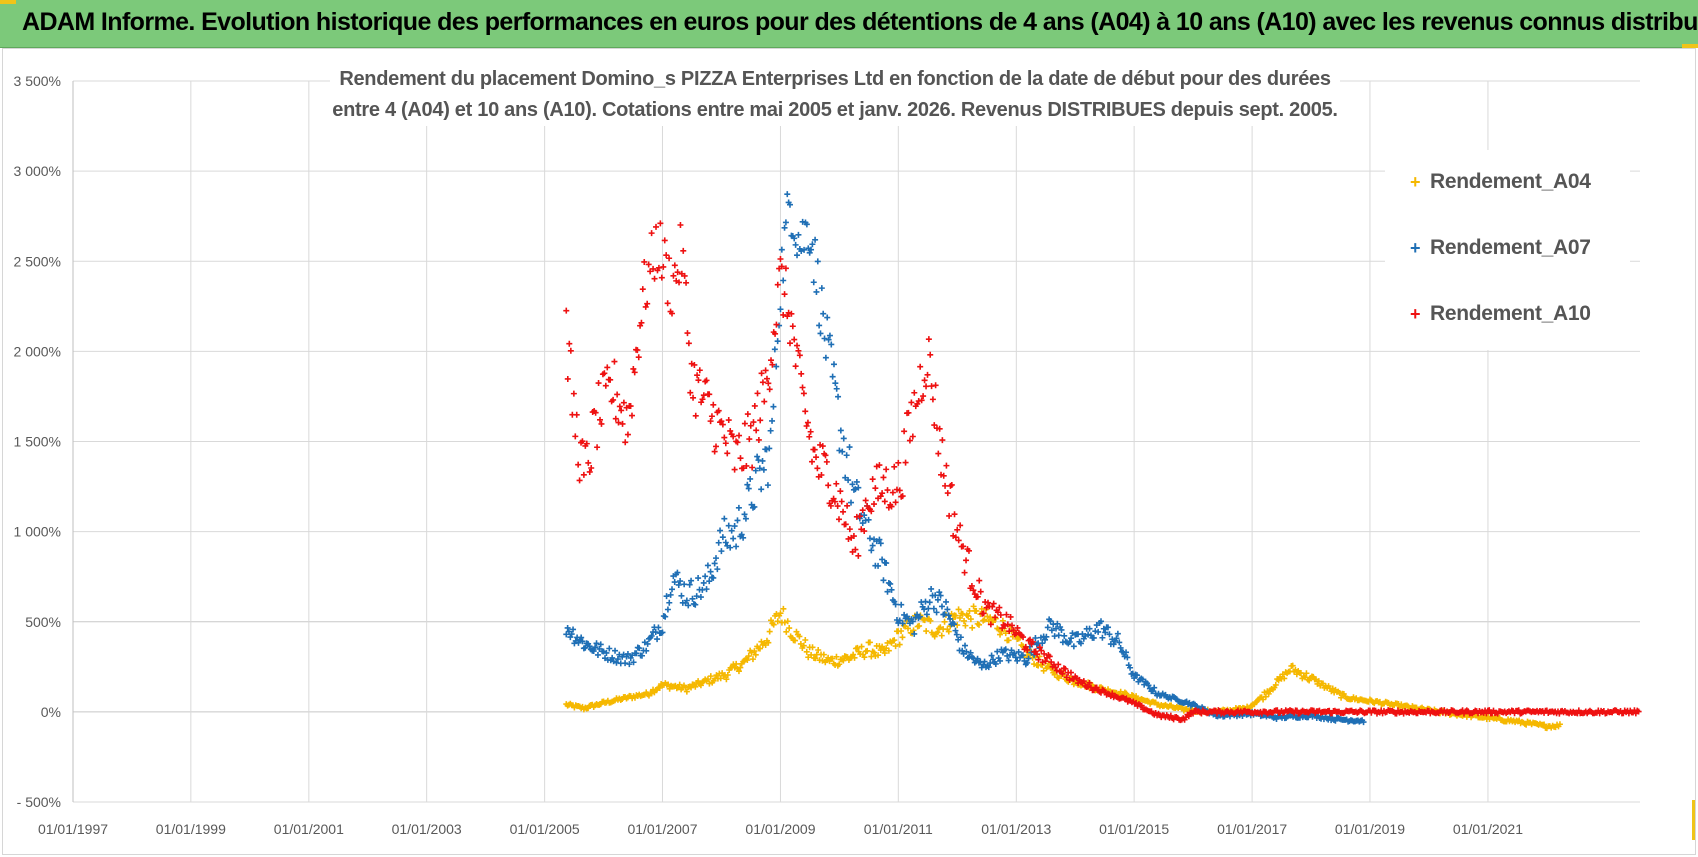  I want to click on legend-label-a10: Rendement_A10, so click(1510, 313).